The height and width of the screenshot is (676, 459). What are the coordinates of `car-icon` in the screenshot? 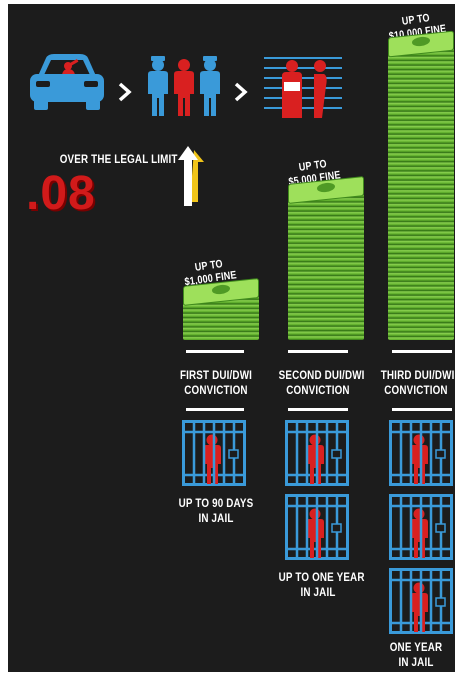 It's located at (67, 82).